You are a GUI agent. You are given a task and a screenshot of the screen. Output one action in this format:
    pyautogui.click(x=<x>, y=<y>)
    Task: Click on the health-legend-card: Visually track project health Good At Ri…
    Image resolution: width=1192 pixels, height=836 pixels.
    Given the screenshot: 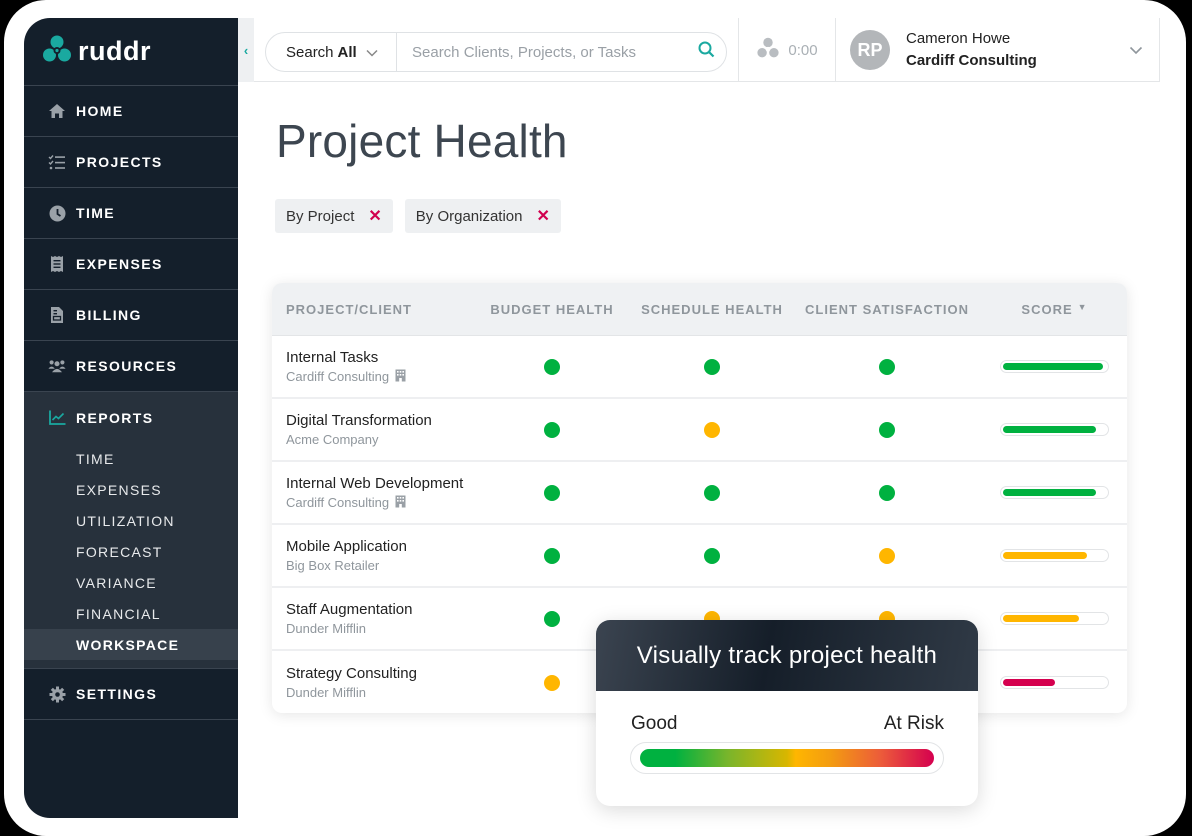 What is the action you would take?
    pyautogui.click(x=787, y=713)
    